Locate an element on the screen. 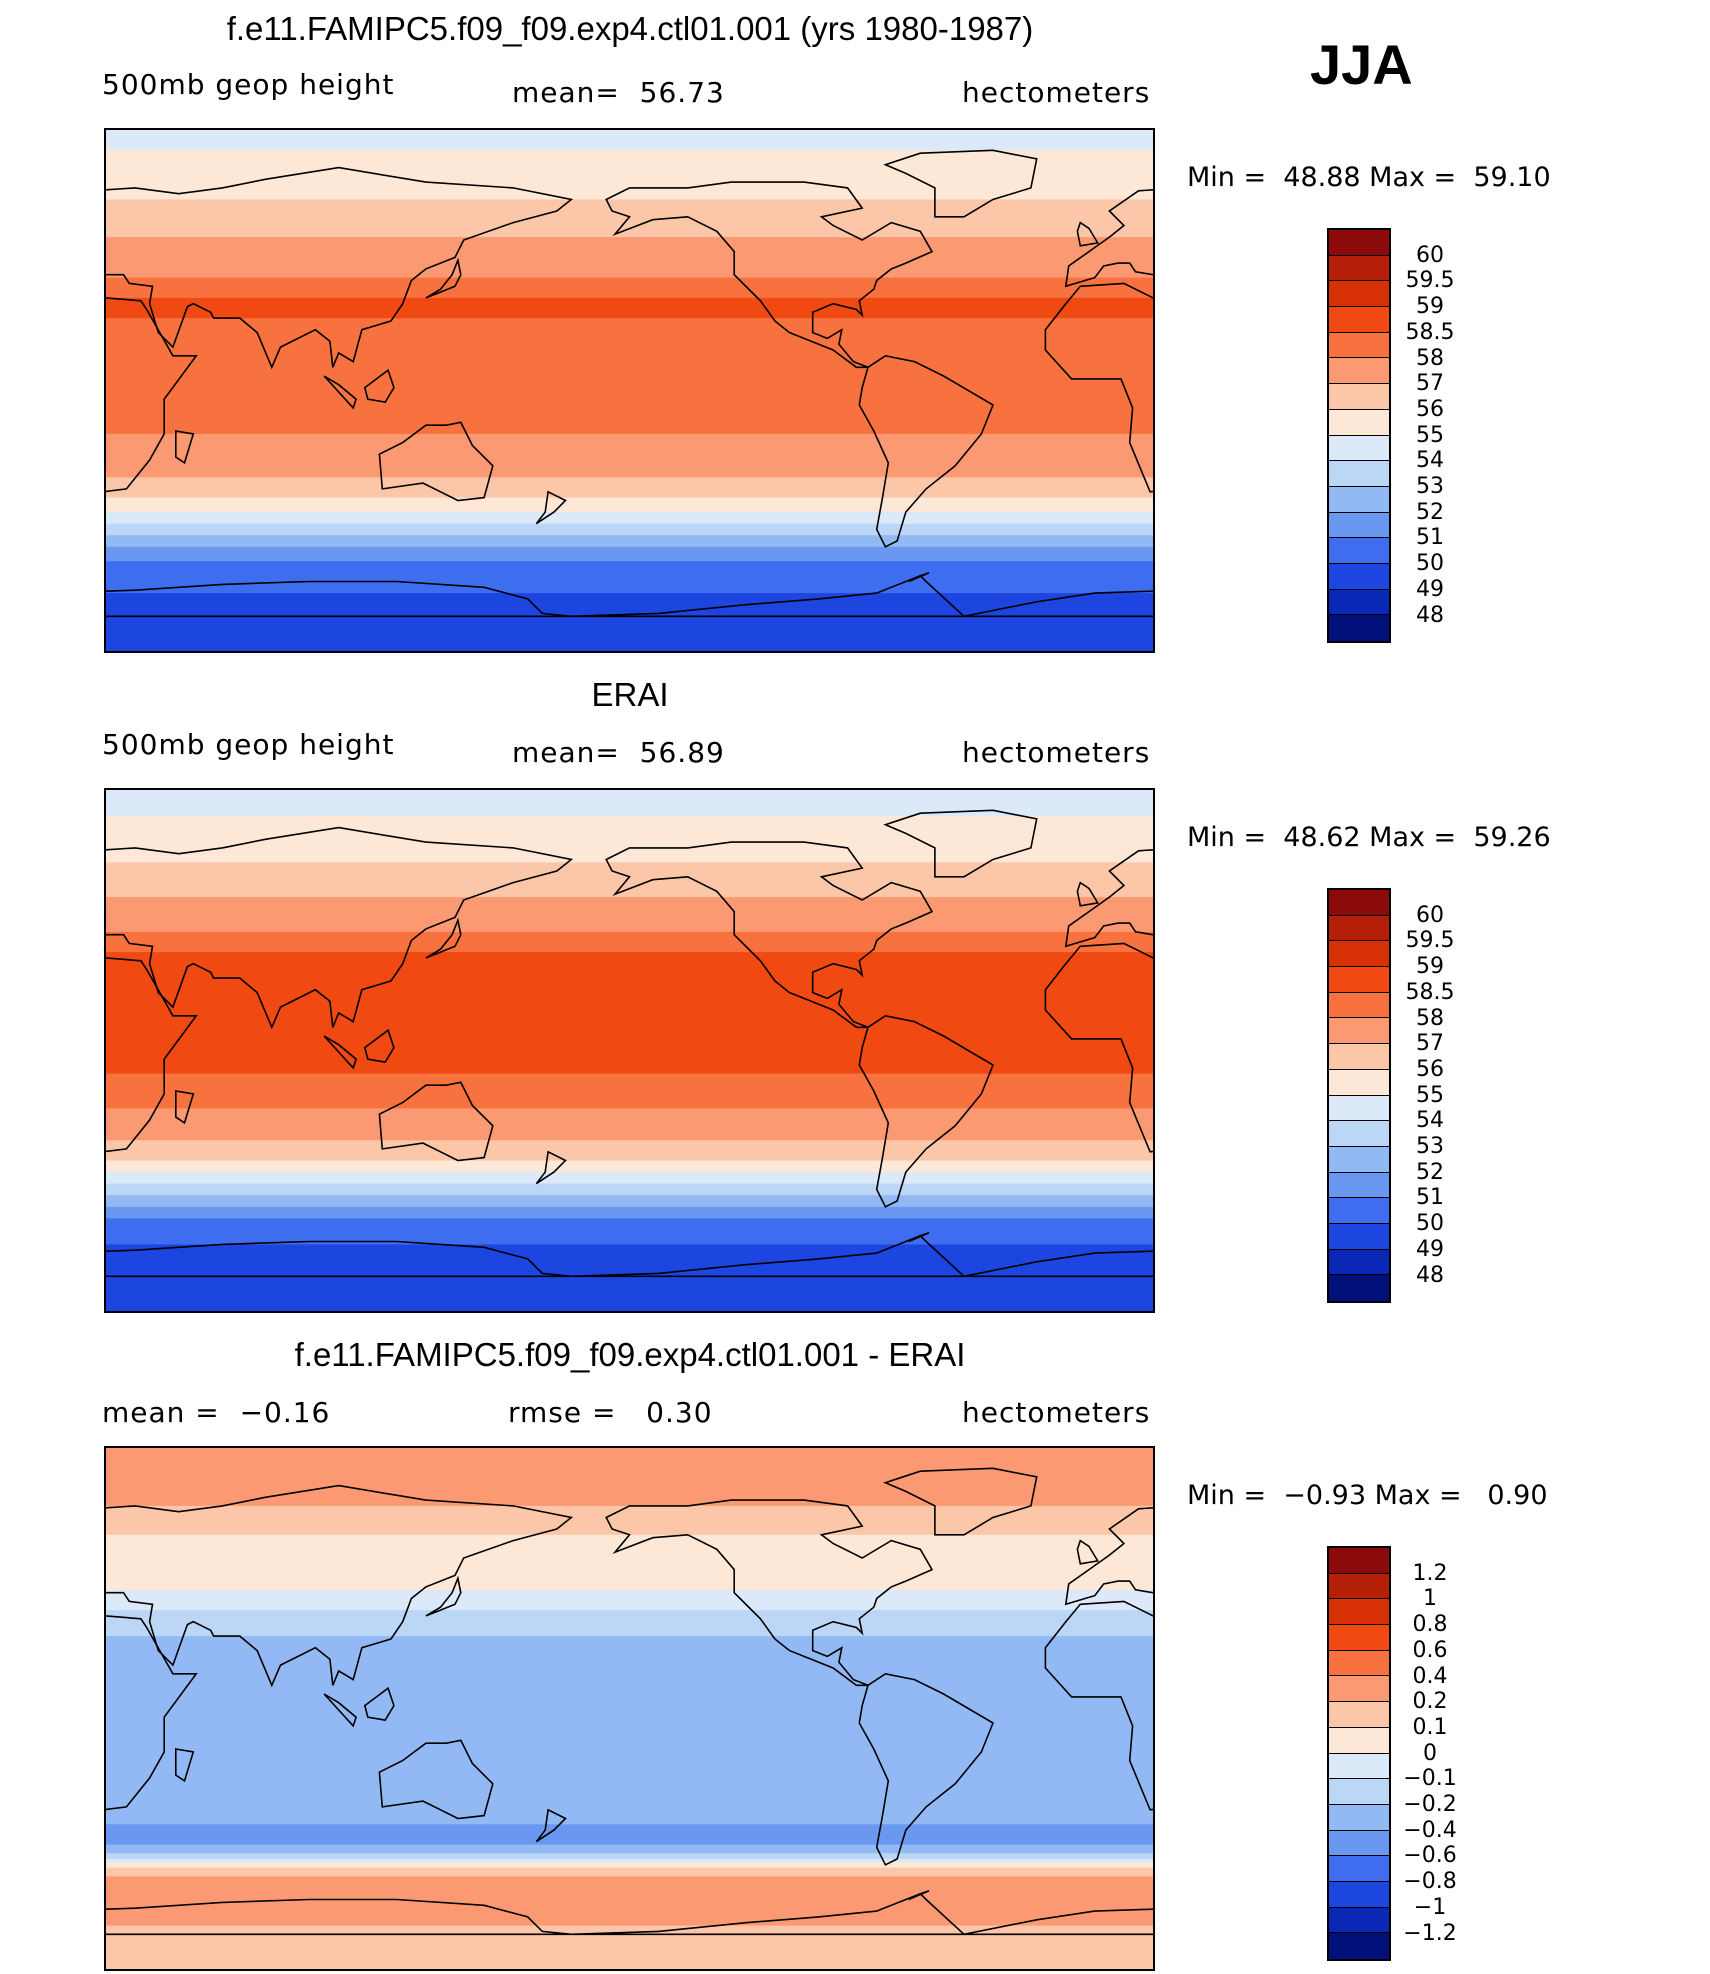 The height and width of the screenshot is (1974, 1710). colorbar-label: 58 is located at coordinates (1430, 358).